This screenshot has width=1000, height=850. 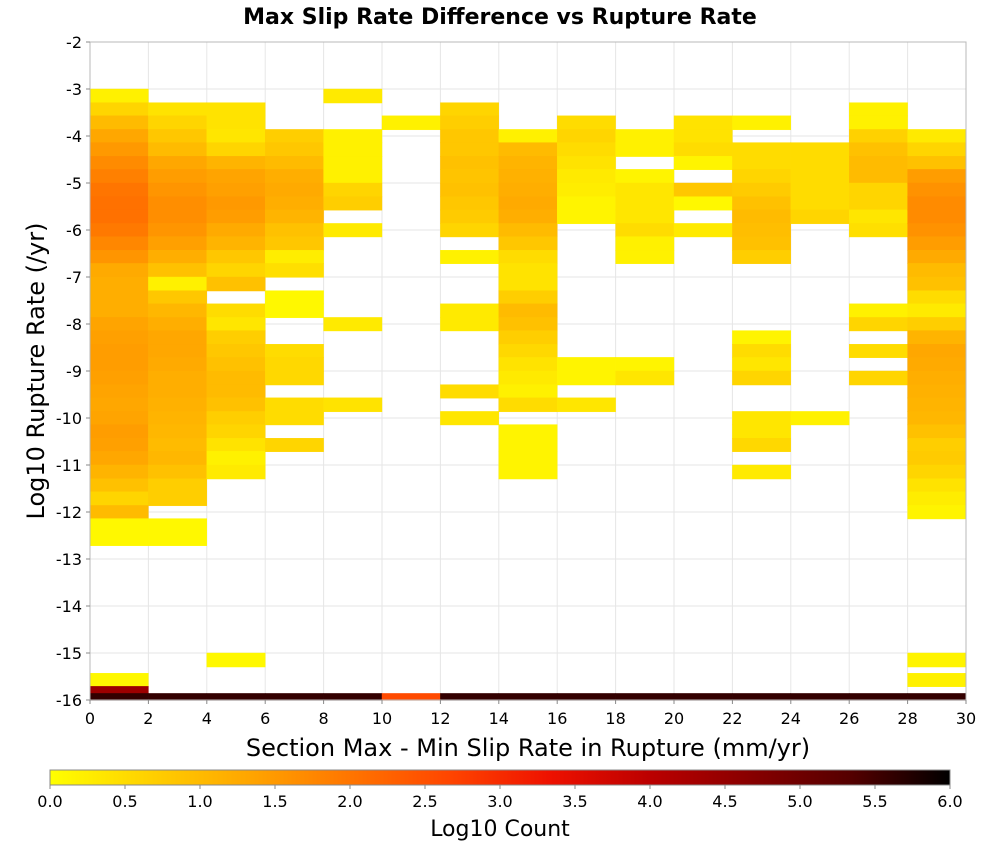 I want to click on y-tick-label: -12, so click(x=69, y=512).